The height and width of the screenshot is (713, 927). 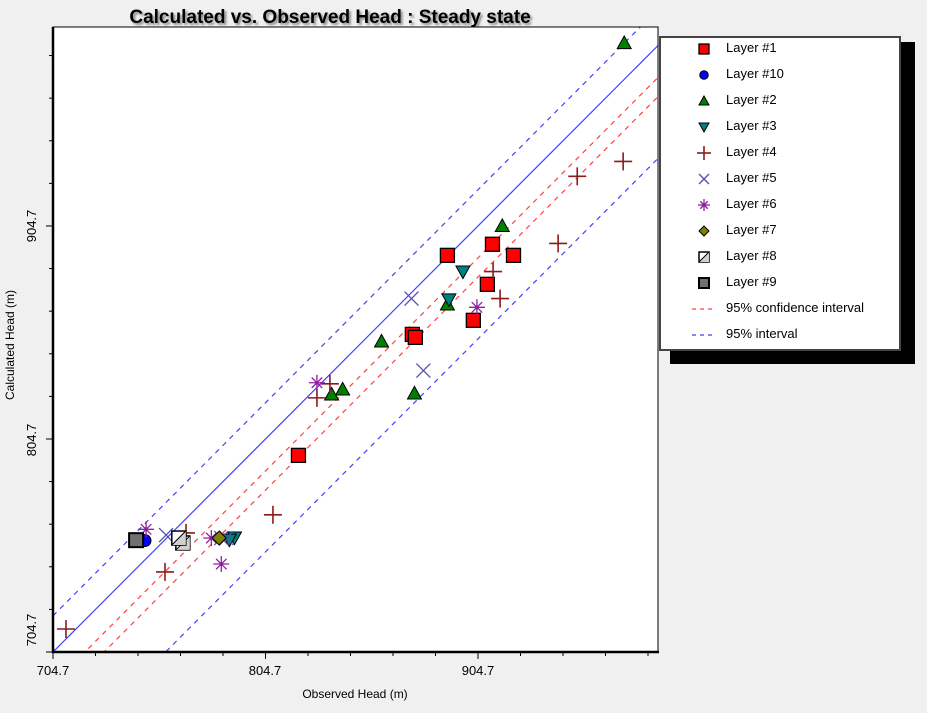 What do you see at coordinates (53, 670) in the screenshot?
I see `x-tick-label: 704.7` at bounding box center [53, 670].